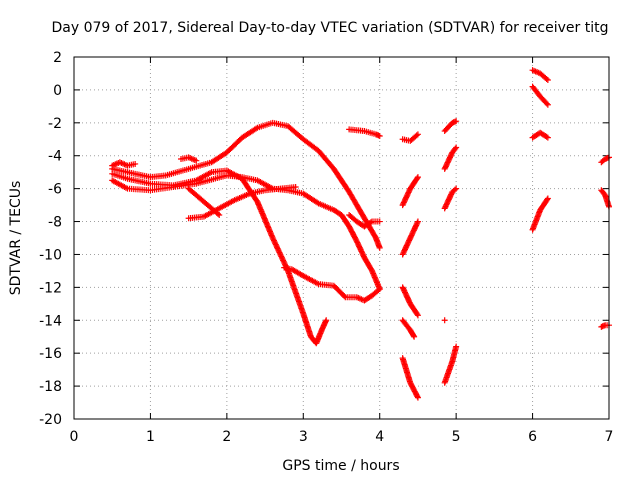  What do you see at coordinates (340, 466) in the screenshot?
I see `x-axis-label: GPS time / hours` at bounding box center [340, 466].